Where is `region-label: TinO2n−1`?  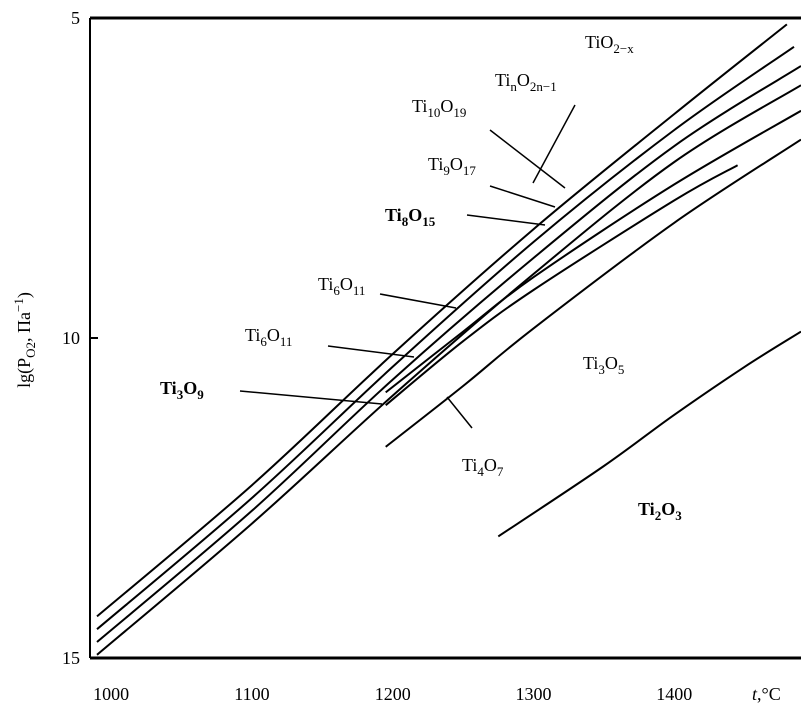
region-label: TinO2n−1 is located at coordinates (526, 82).